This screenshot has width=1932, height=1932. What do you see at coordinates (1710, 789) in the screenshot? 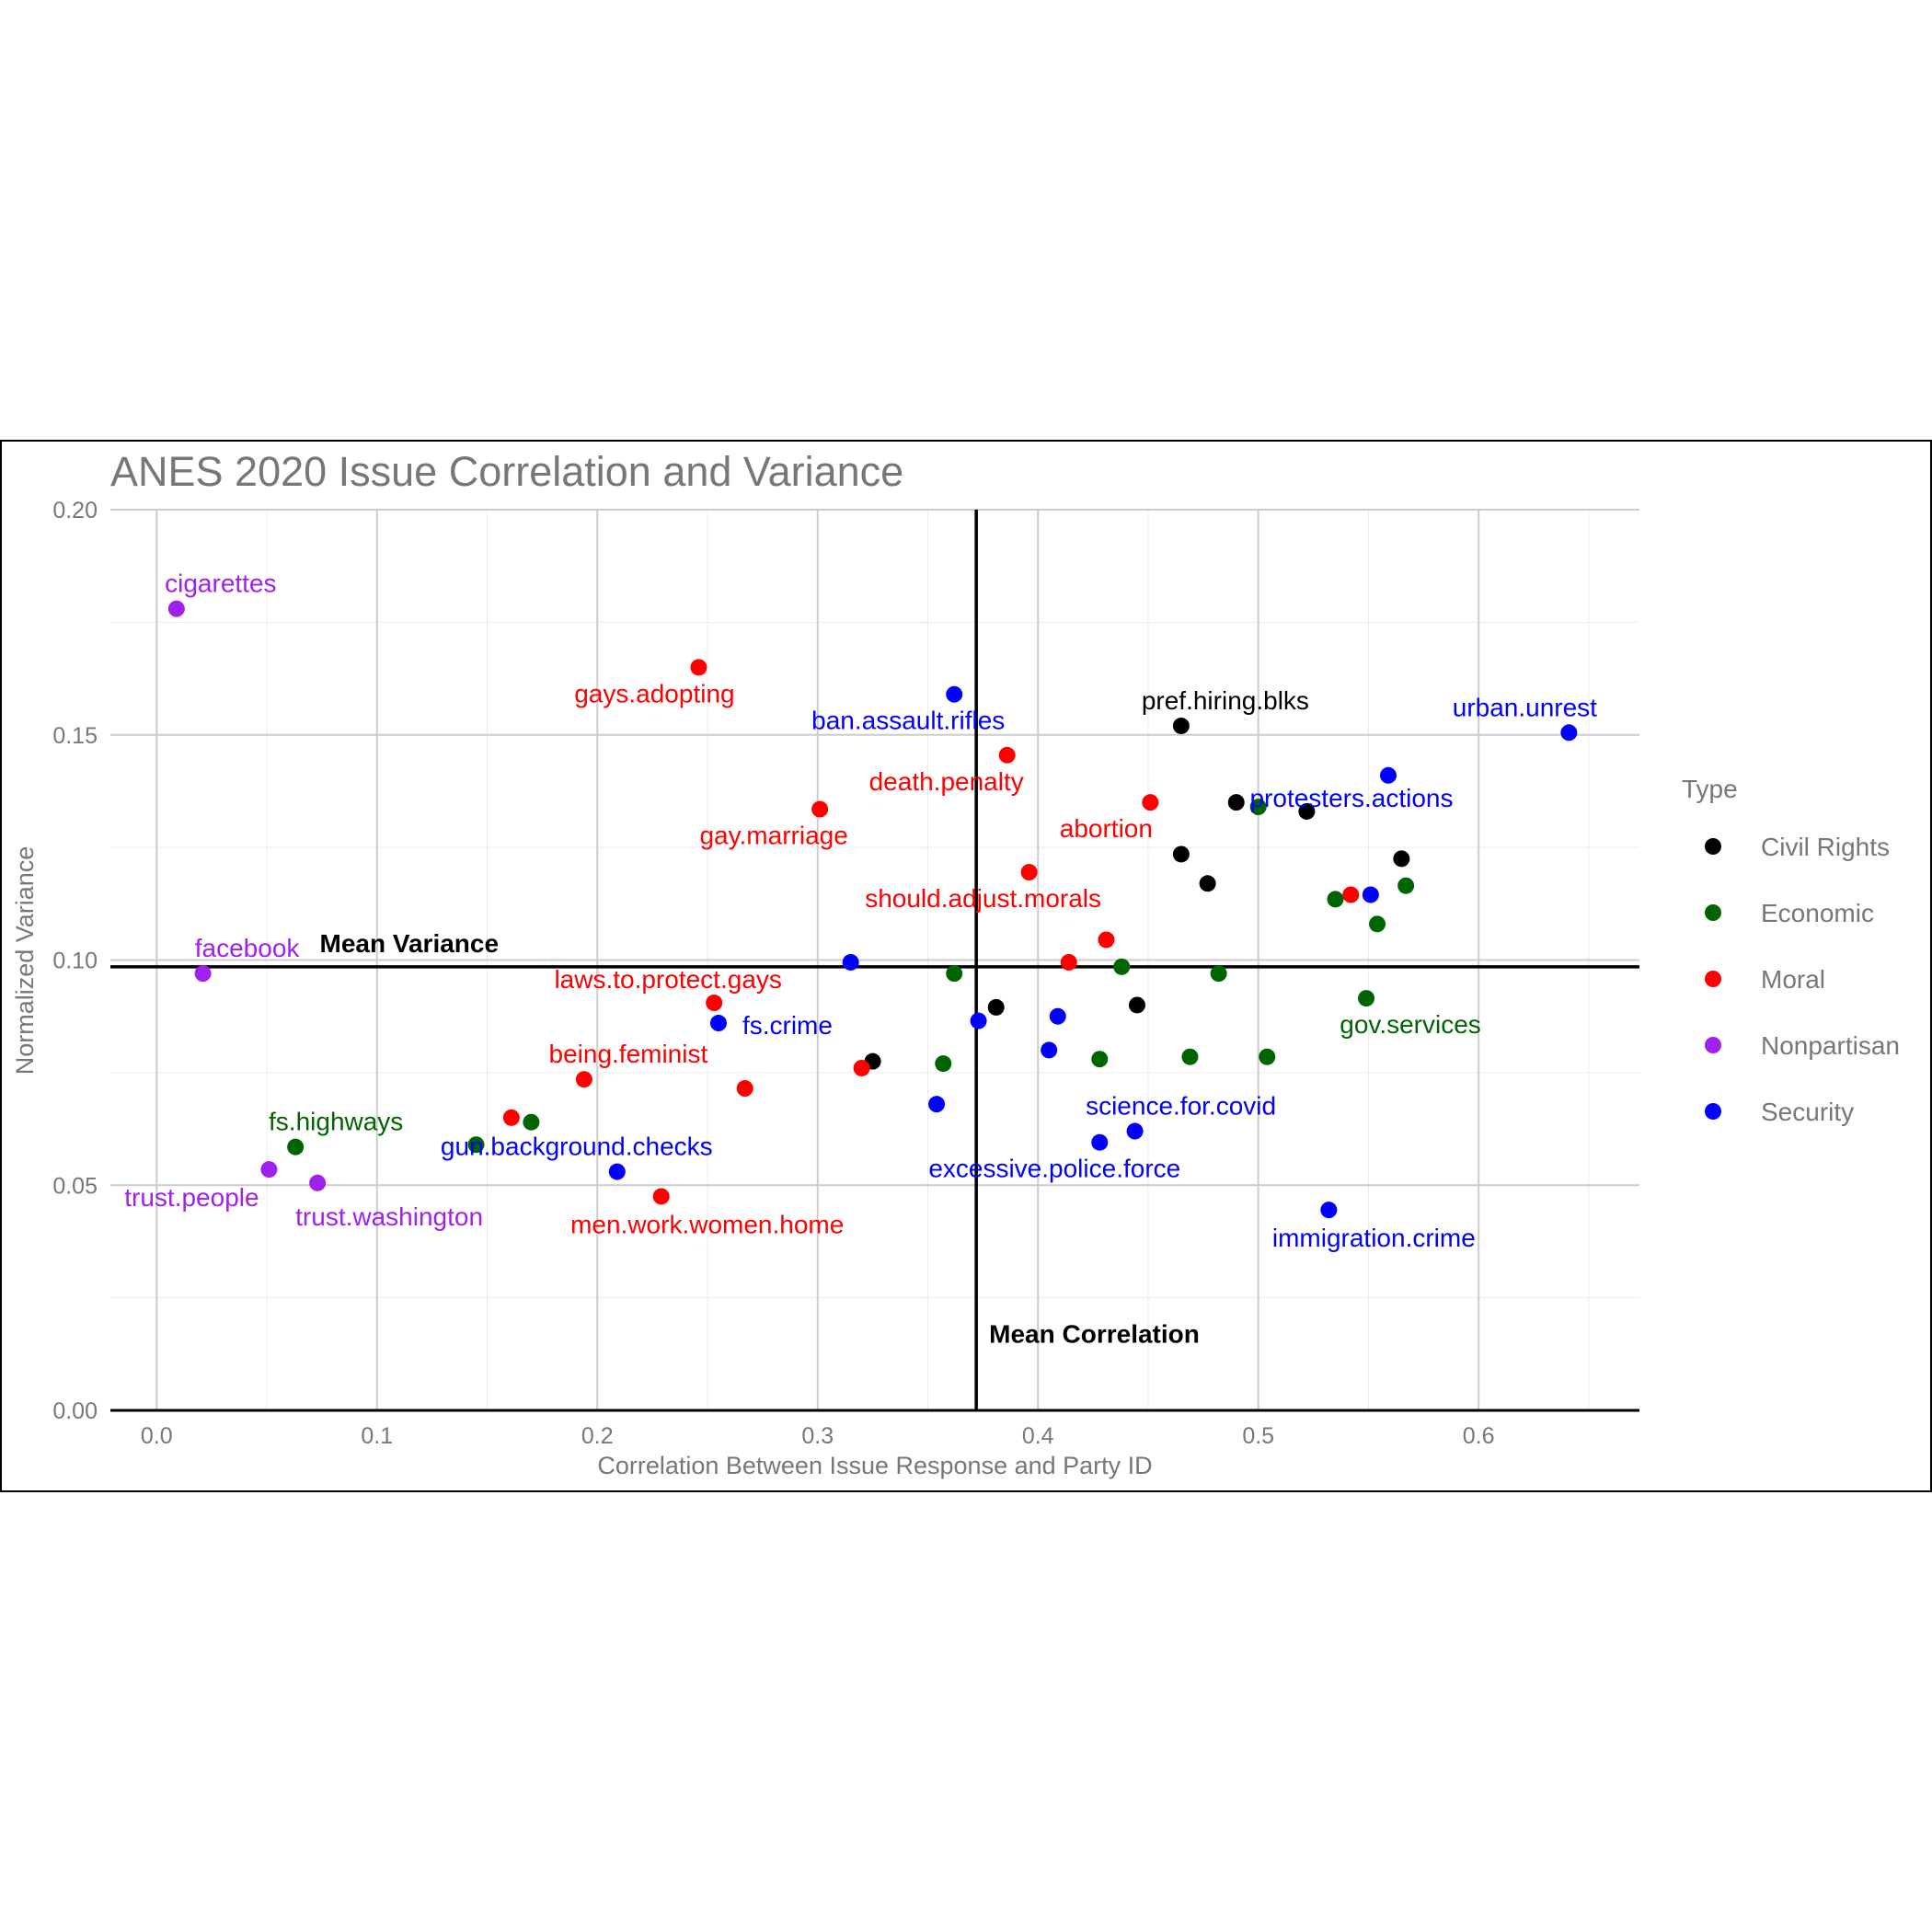
I see `legend-title: Type` at bounding box center [1710, 789].